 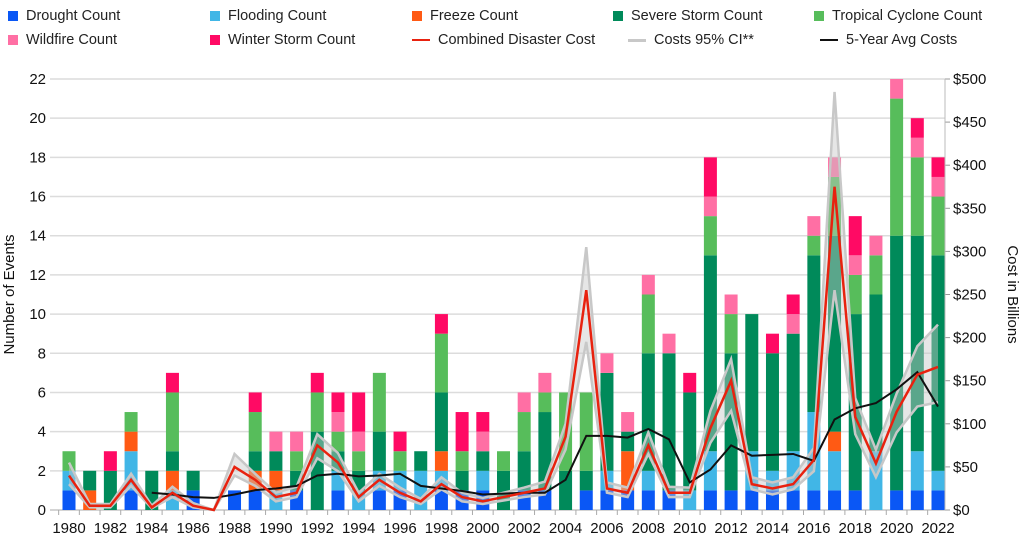 I want to click on bar-tropical-cyclone-count2022, so click(x=938, y=226).